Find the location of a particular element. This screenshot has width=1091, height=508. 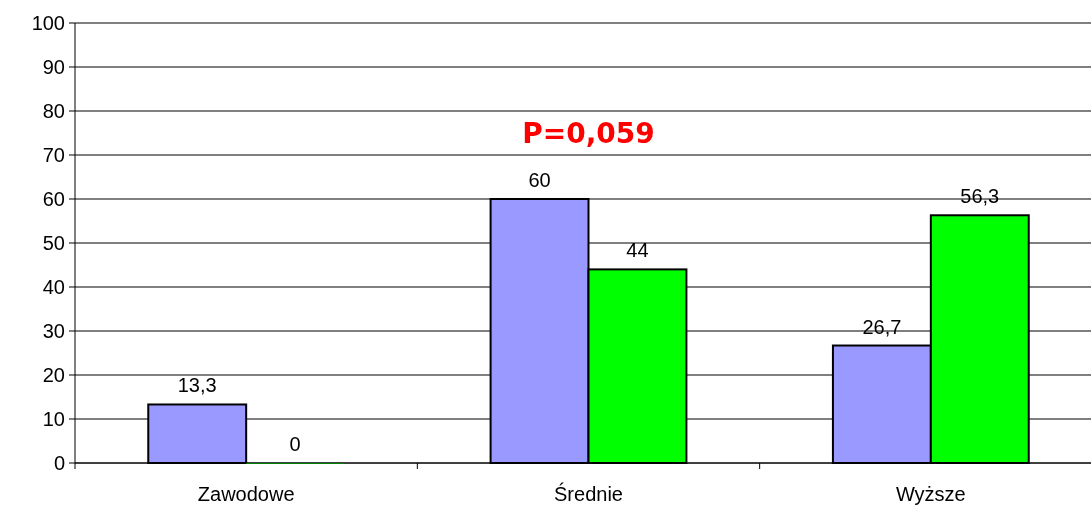

y-tick-label: 10 is located at coordinates (53, 419).